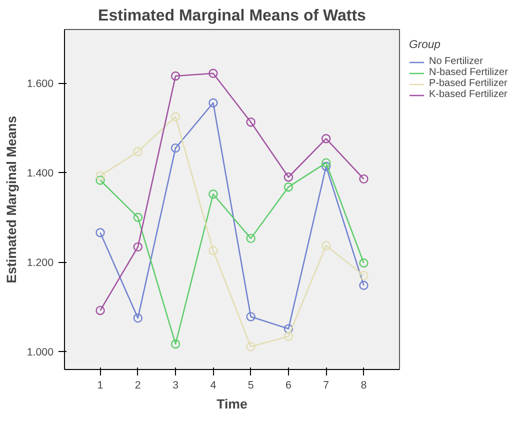 The width and height of the screenshot is (527, 441). I want to click on x-tick-label: 2, so click(137, 386).